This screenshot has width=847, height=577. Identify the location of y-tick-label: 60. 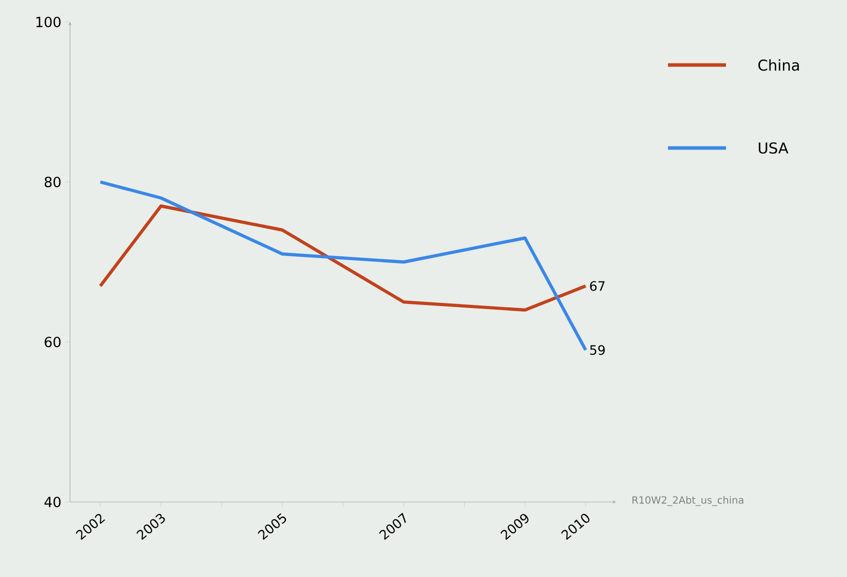
(52, 342).